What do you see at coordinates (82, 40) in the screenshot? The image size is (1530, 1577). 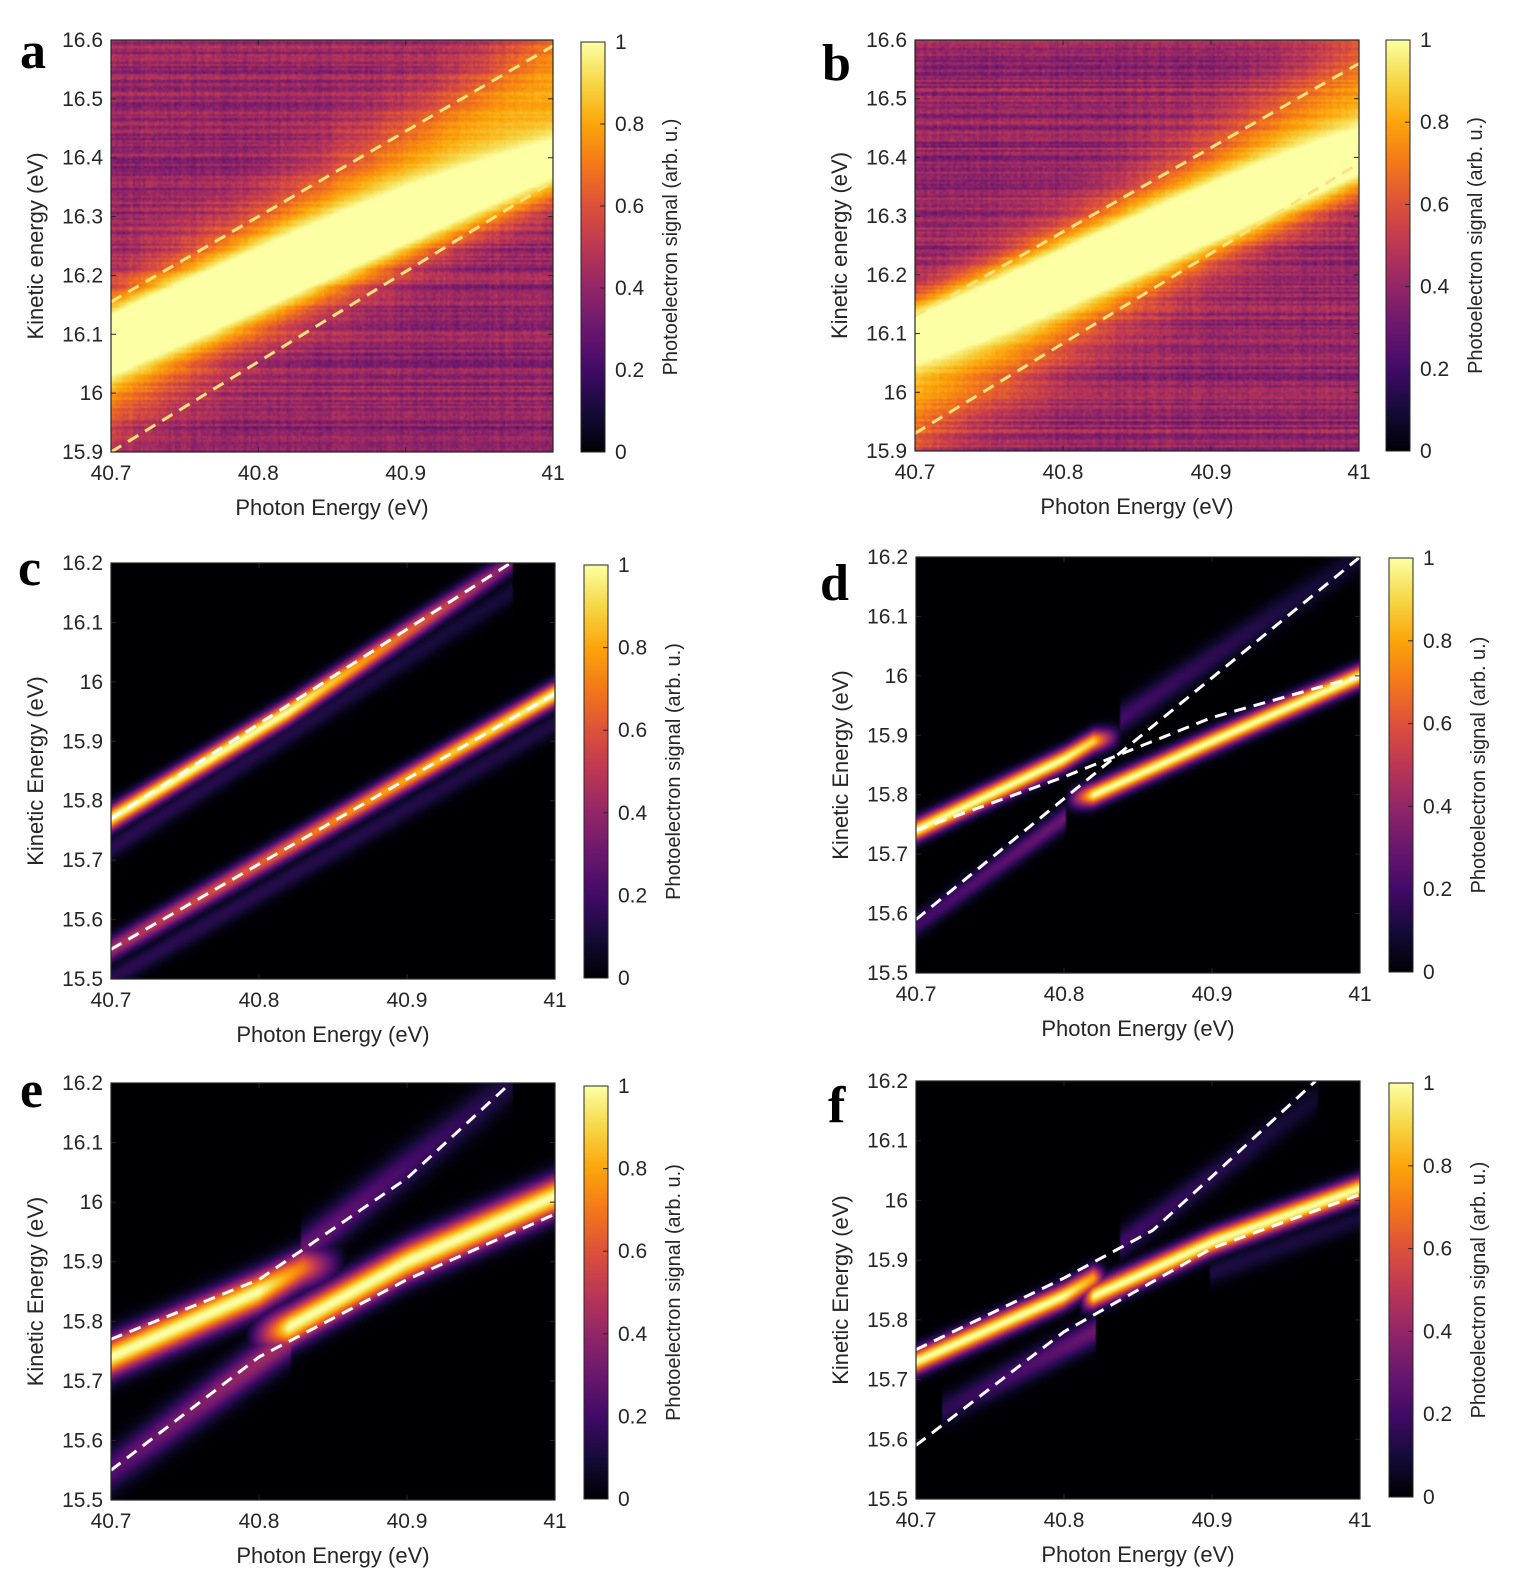 I see `y-tick-label: 16.6` at bounding box center [82, 40].